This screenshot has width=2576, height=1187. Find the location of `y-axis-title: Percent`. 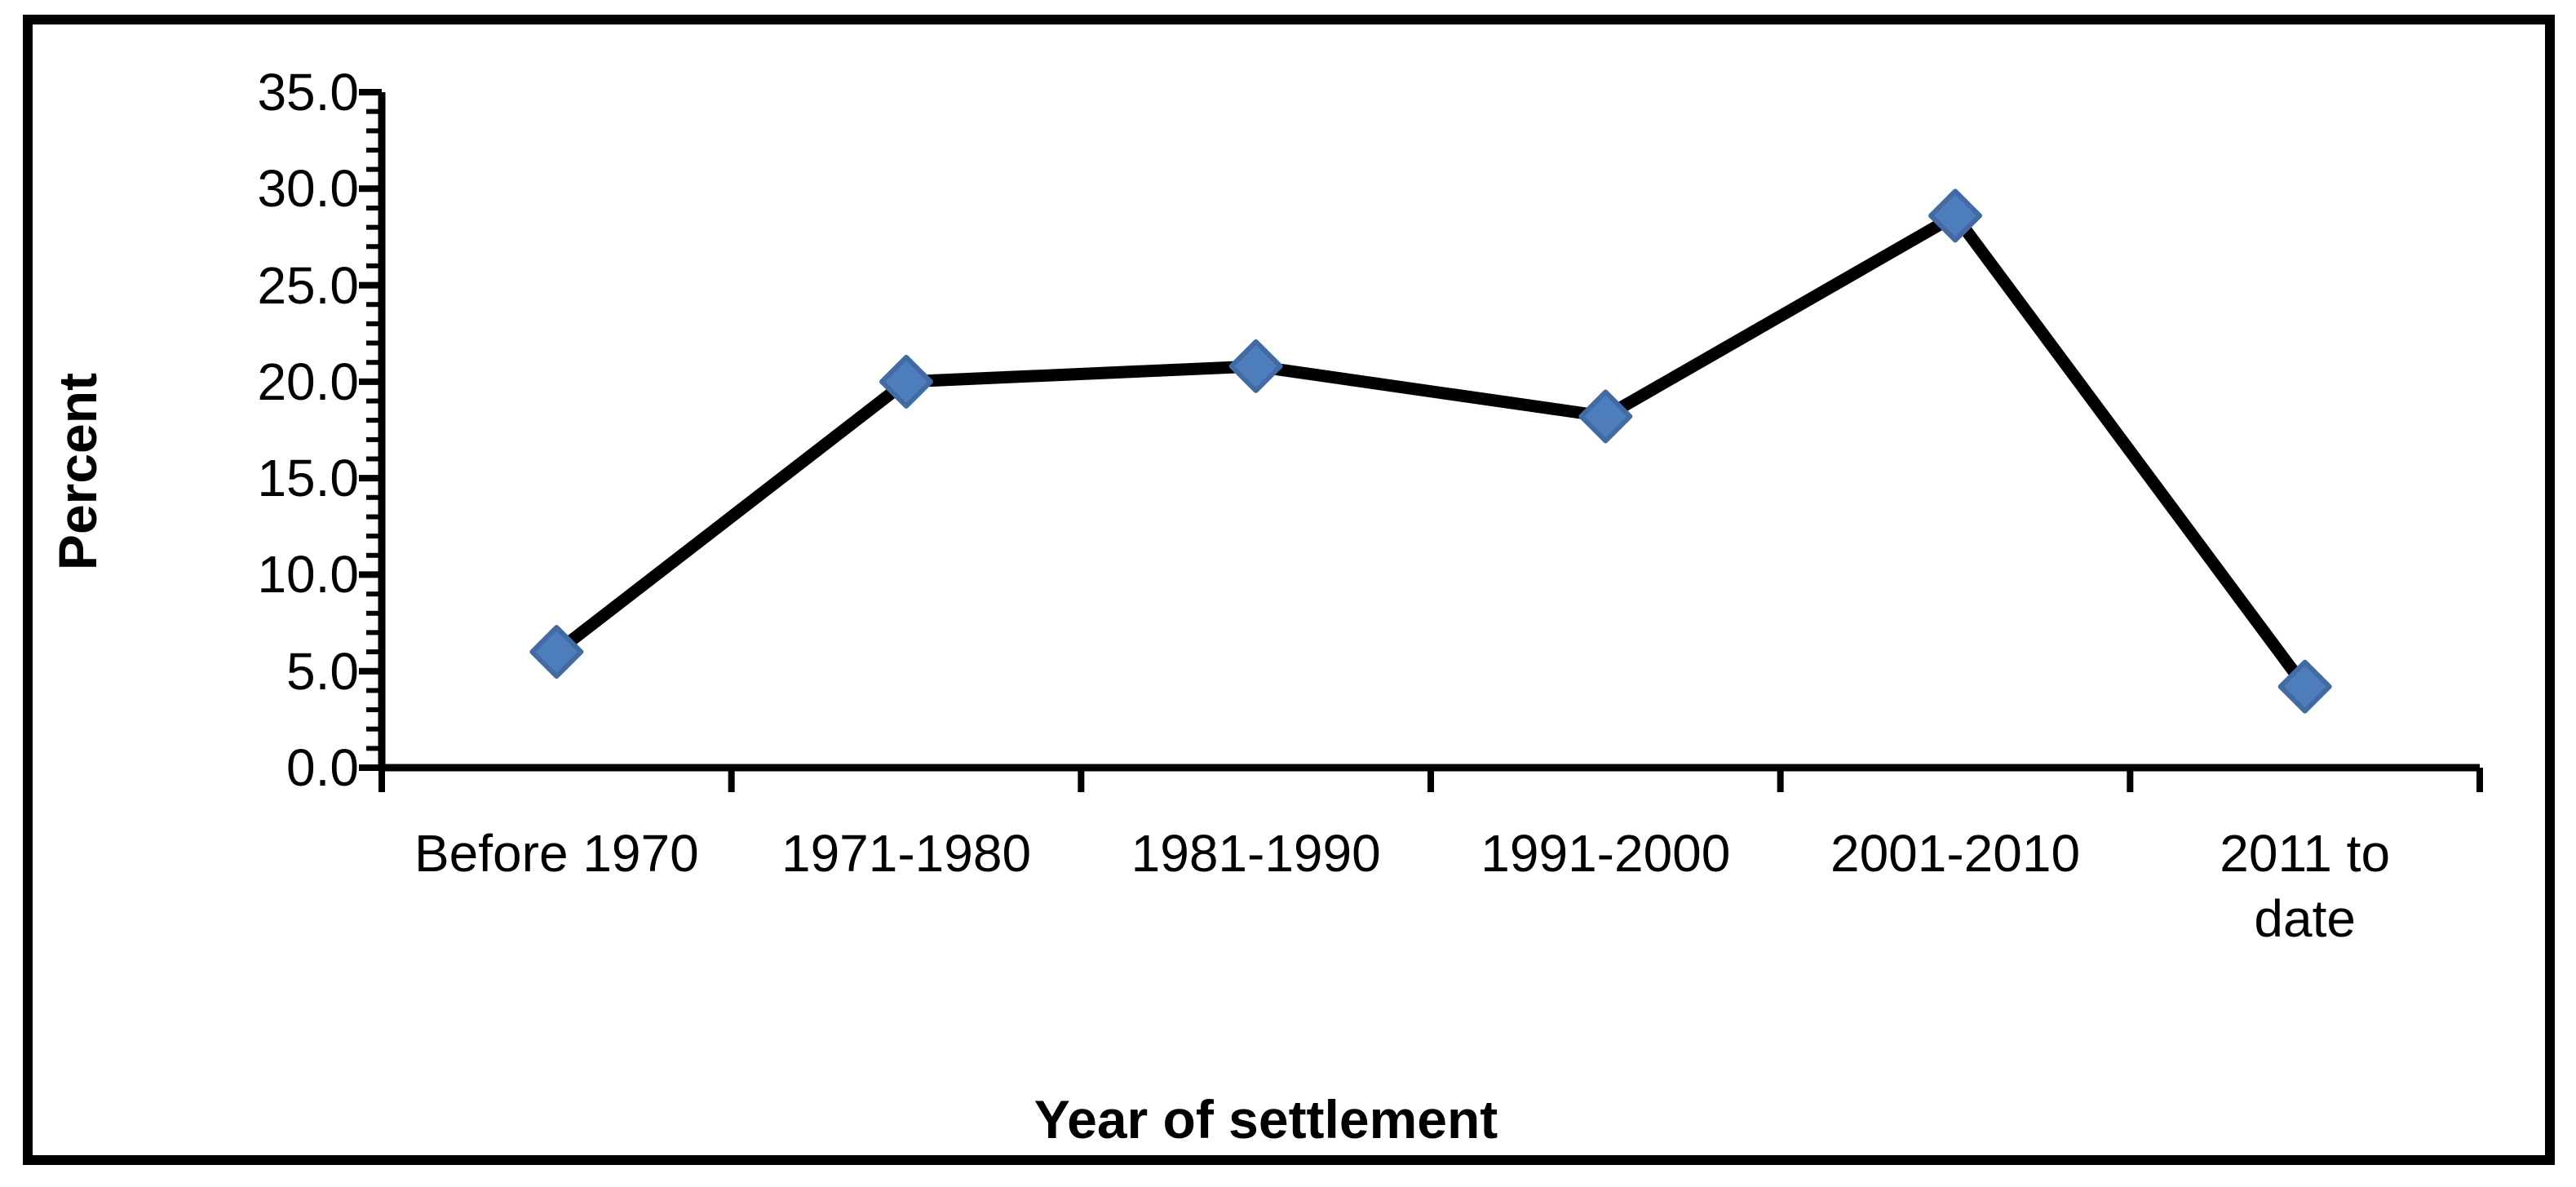

y-axis-title: Percent is located at coordinates (77, 472).